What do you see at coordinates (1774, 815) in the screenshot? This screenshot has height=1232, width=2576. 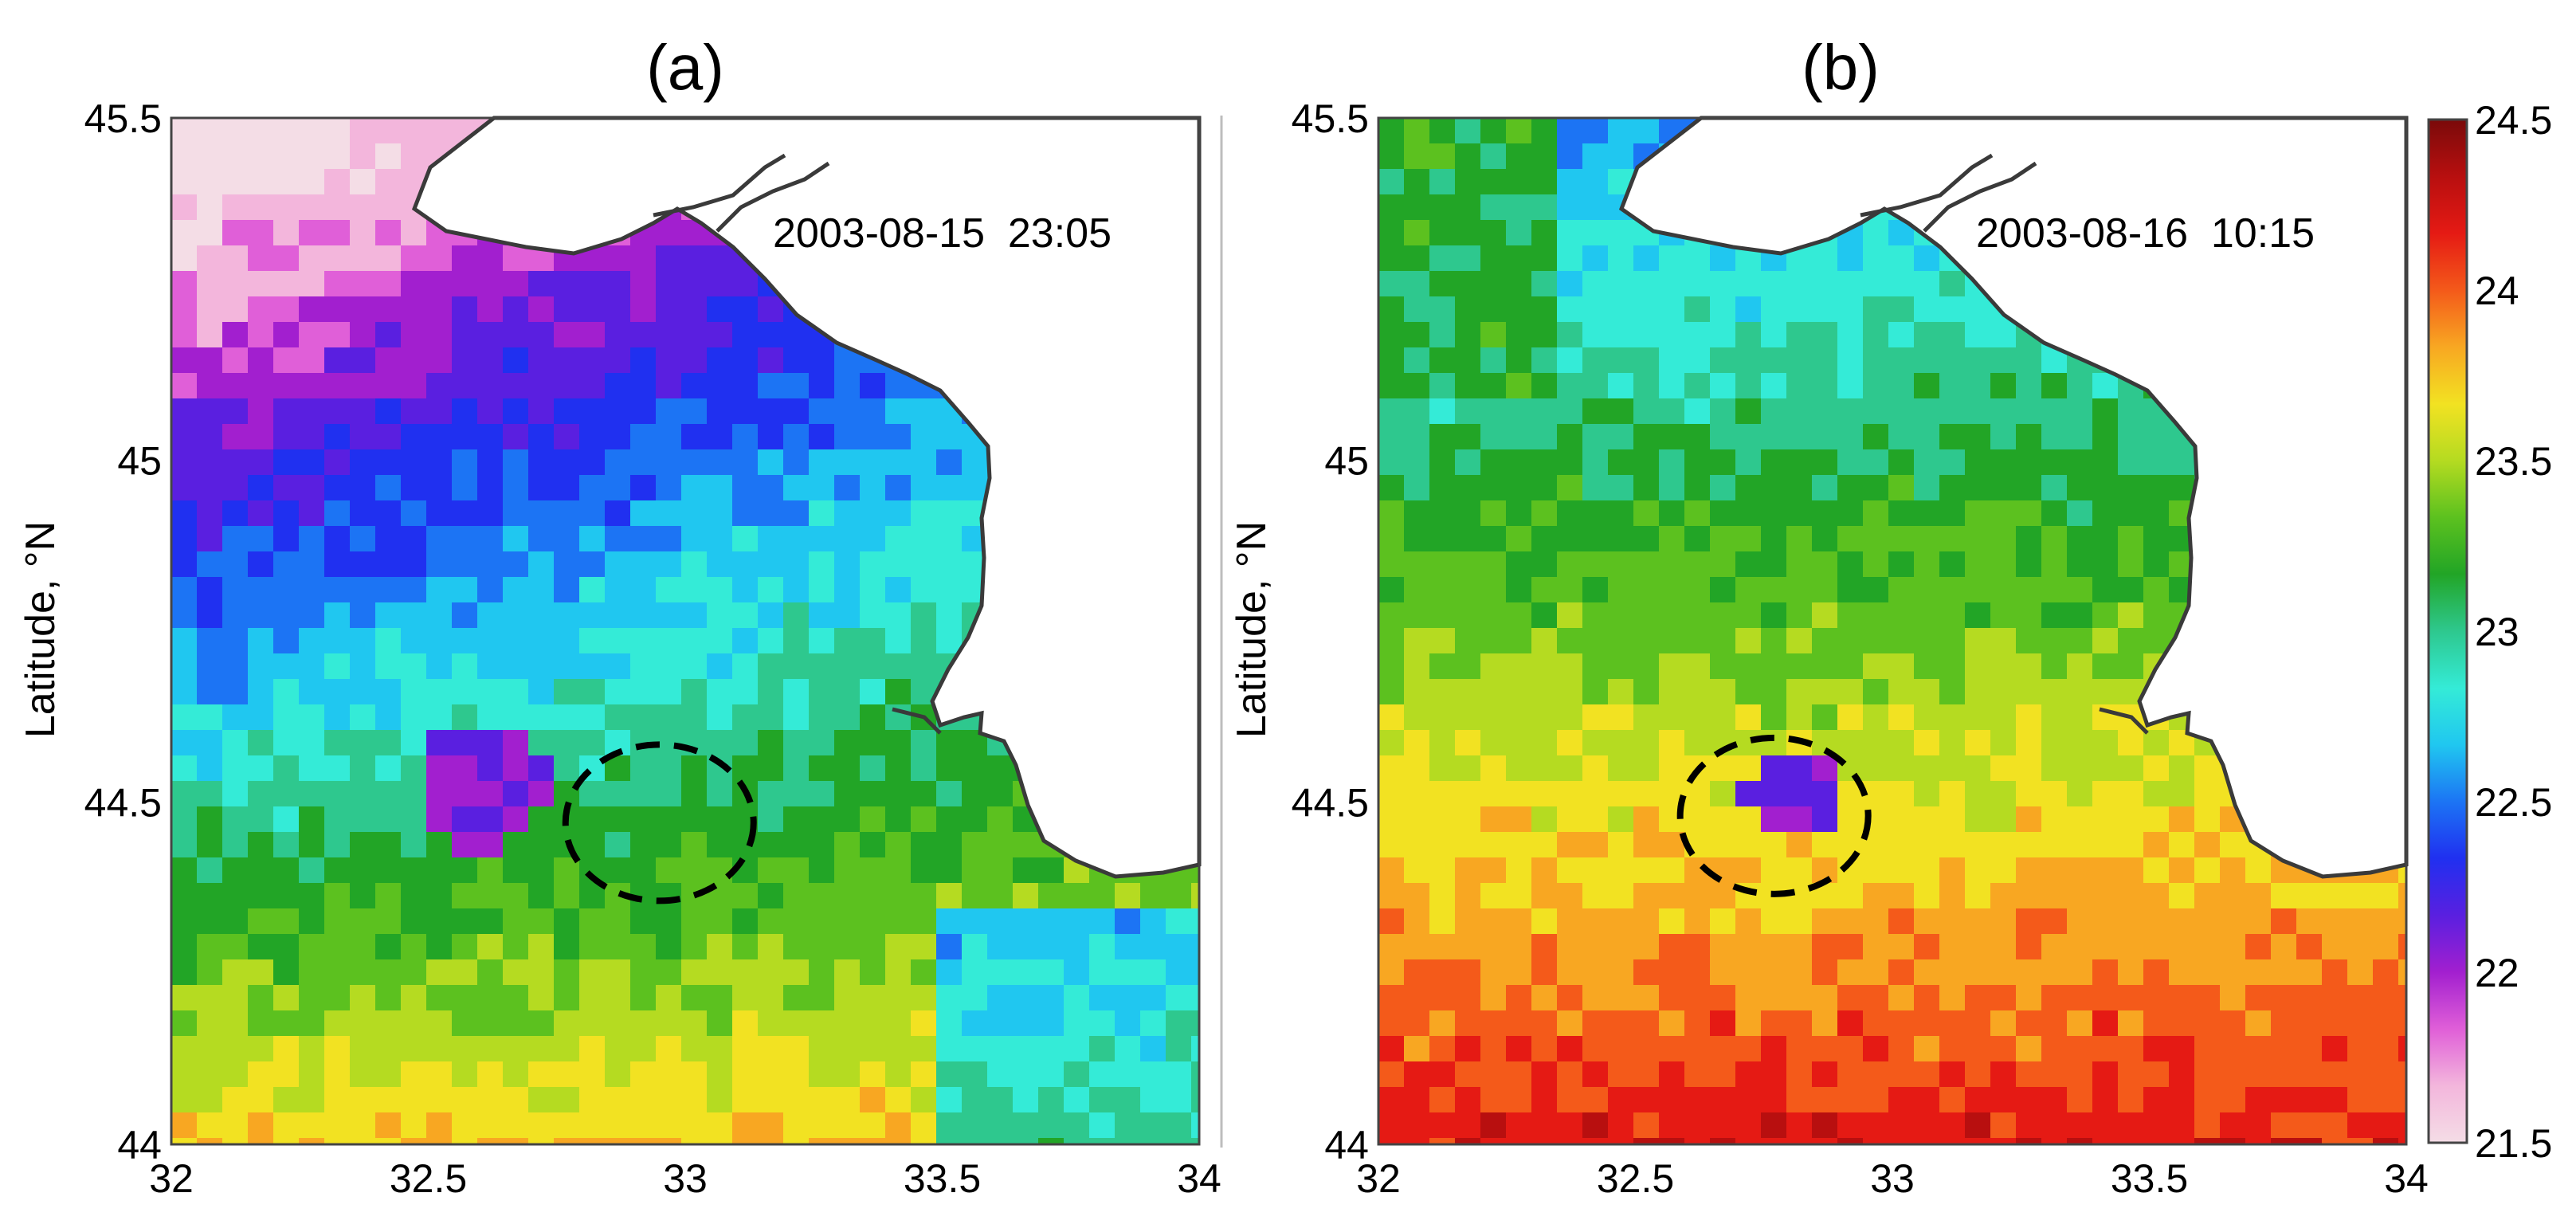 I see `panel-b-marked-eddy` at bounding box center [1774, 815].